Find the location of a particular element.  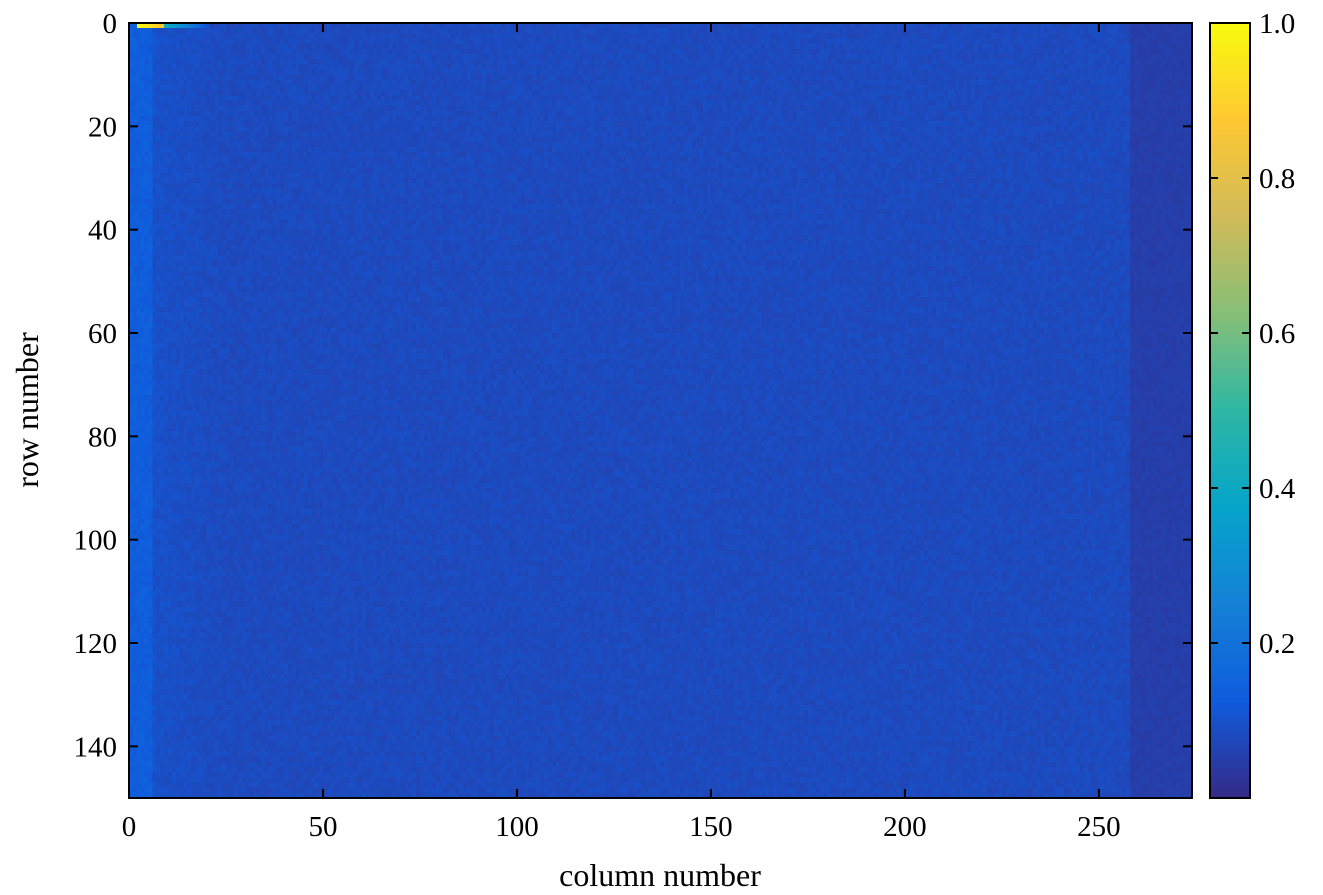

colorbar-ticks: 0.2 0.4 0.6 0.8 1.0 is located at coordinates (1253, 334).